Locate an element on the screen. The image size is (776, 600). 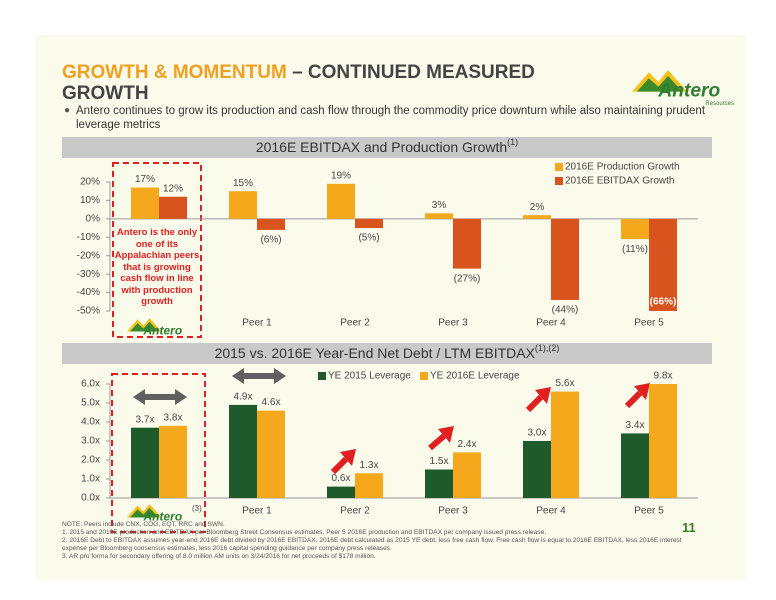
value-label: 19% is located at coordinates (341, 175).